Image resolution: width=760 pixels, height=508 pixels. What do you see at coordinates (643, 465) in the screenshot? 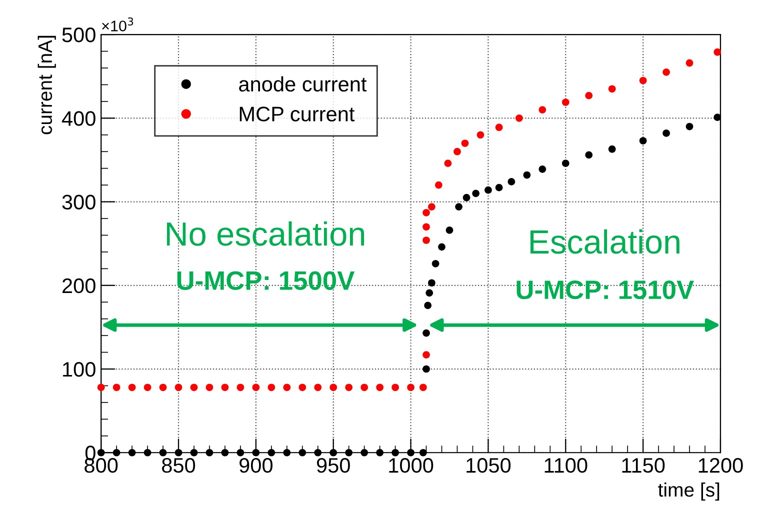
I see `x-tick-label: 1150` at bounding box center [643, 465].